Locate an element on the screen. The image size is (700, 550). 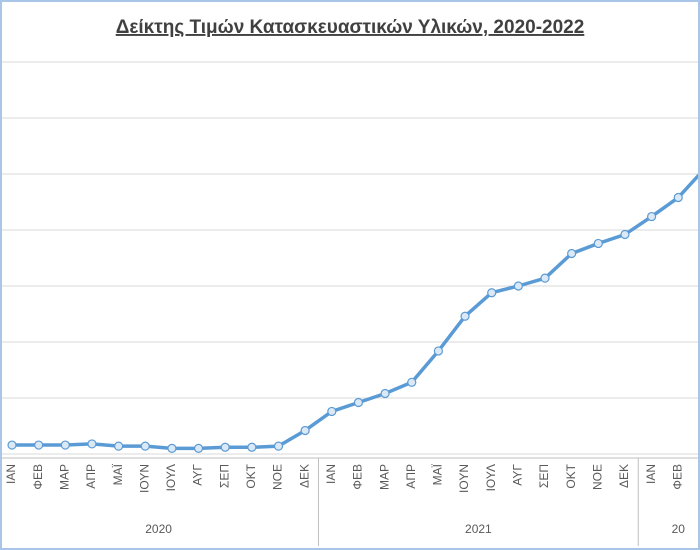
group-label: 2021 is located at coordinates (478, 529).